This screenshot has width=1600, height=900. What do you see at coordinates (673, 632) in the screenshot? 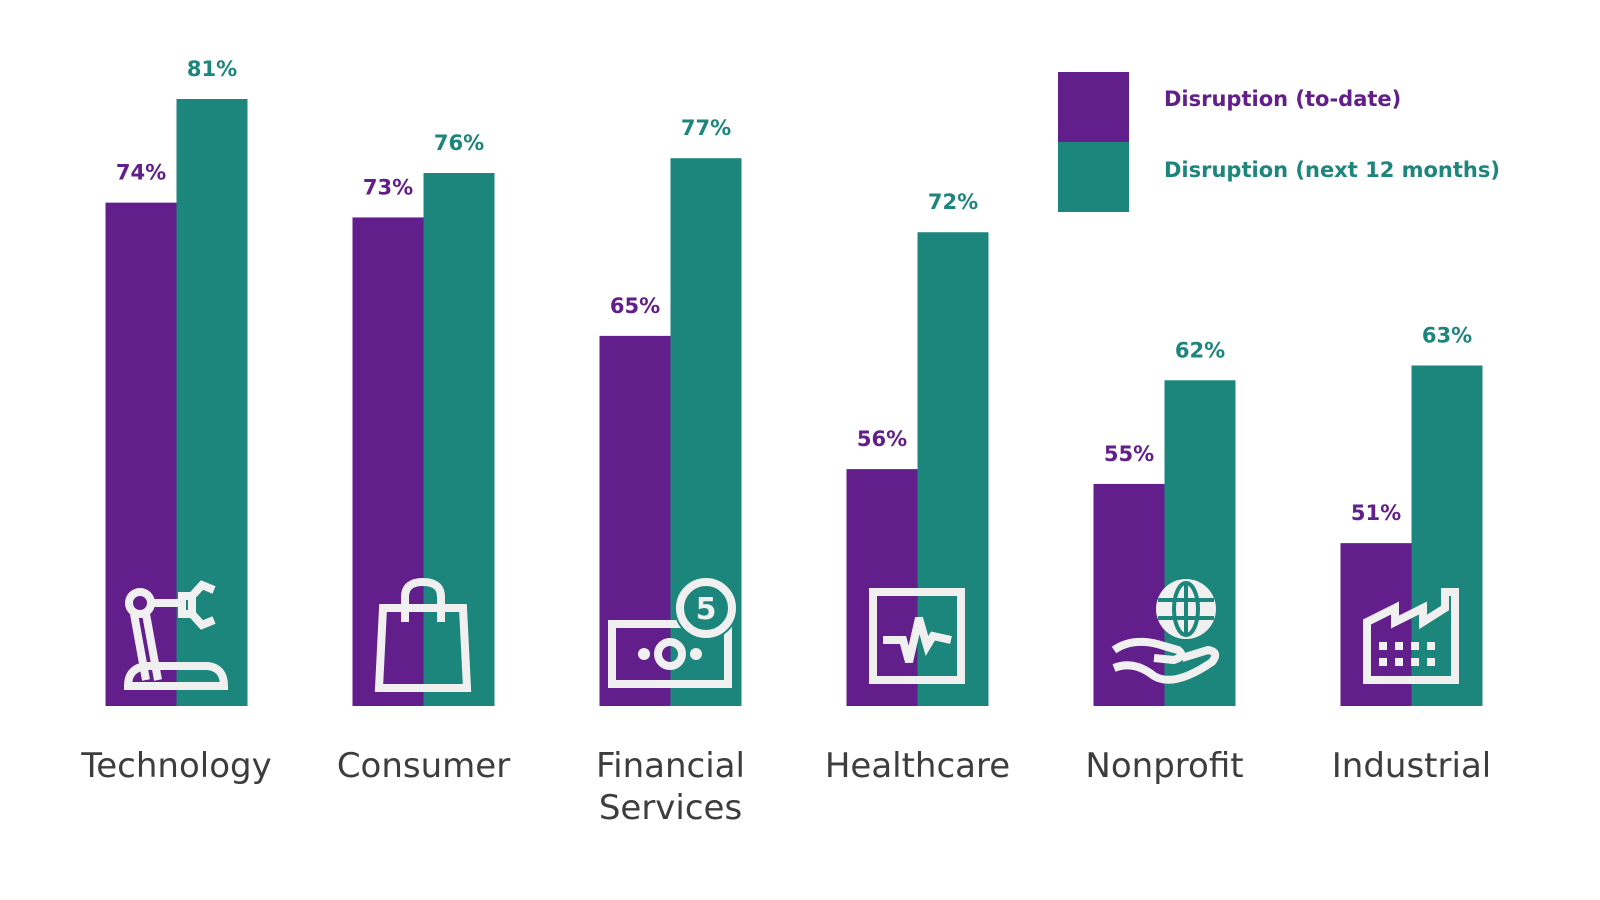
I see `money-coin-icon: 5` at bounding box center [673, 632].